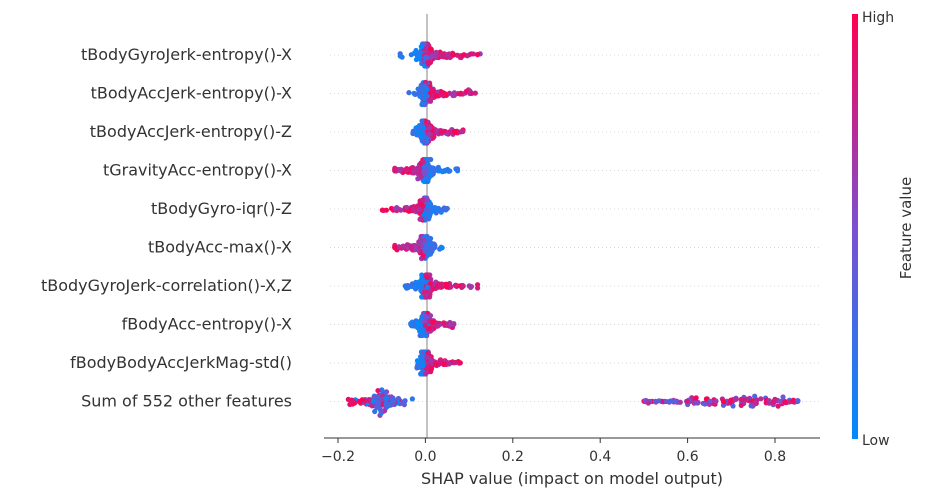 Image resolution: width=925 pixels, height=497 pixels. I want to click on feature-label: tBodyGyroJerk-entropy()-X, so click(186, 54).